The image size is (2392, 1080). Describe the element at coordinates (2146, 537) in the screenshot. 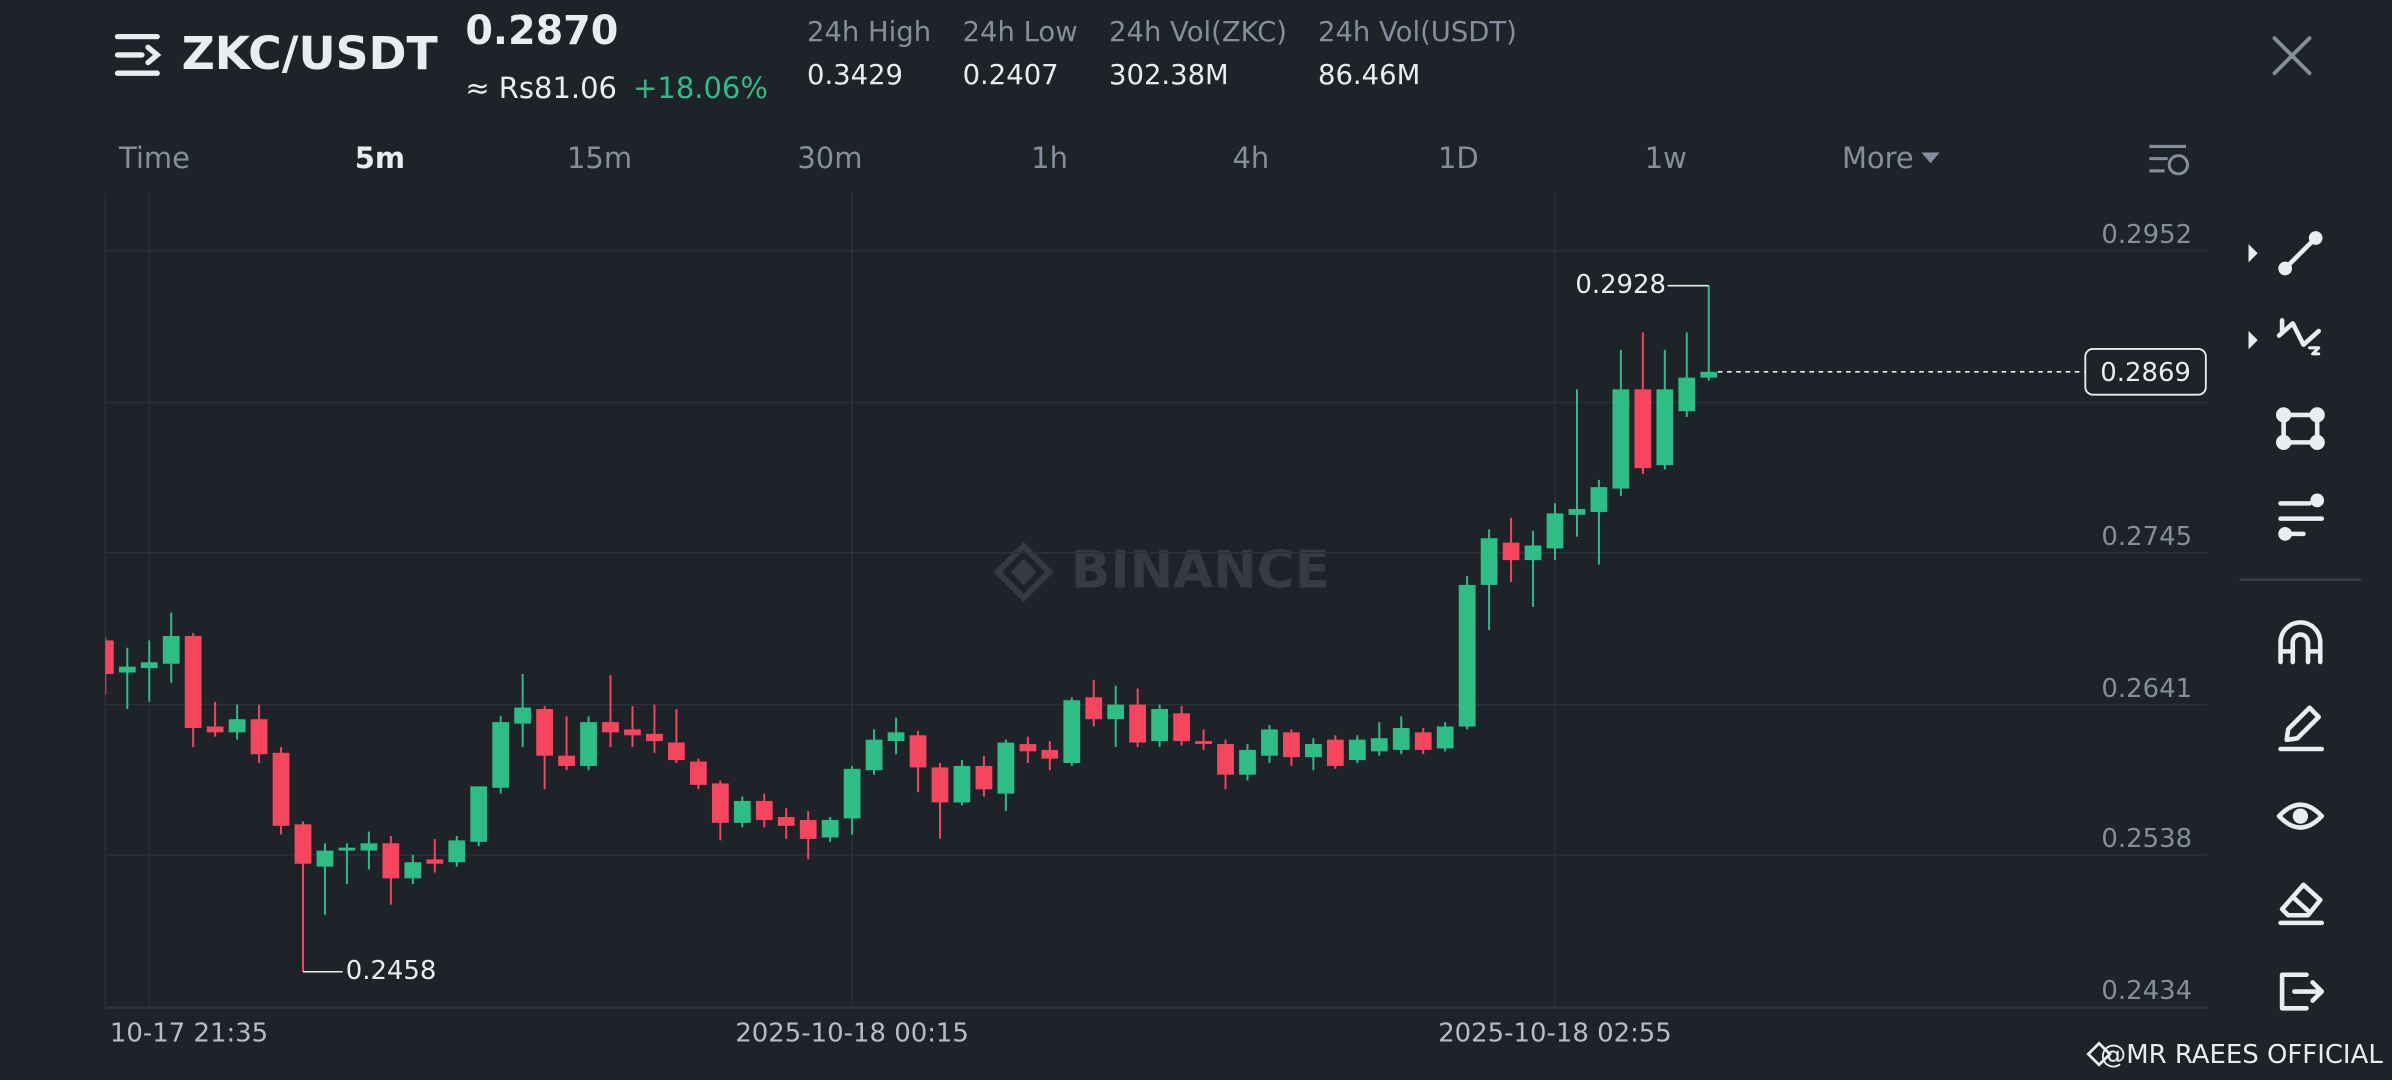

I see `y-tick-label: 0.2745` at that location.